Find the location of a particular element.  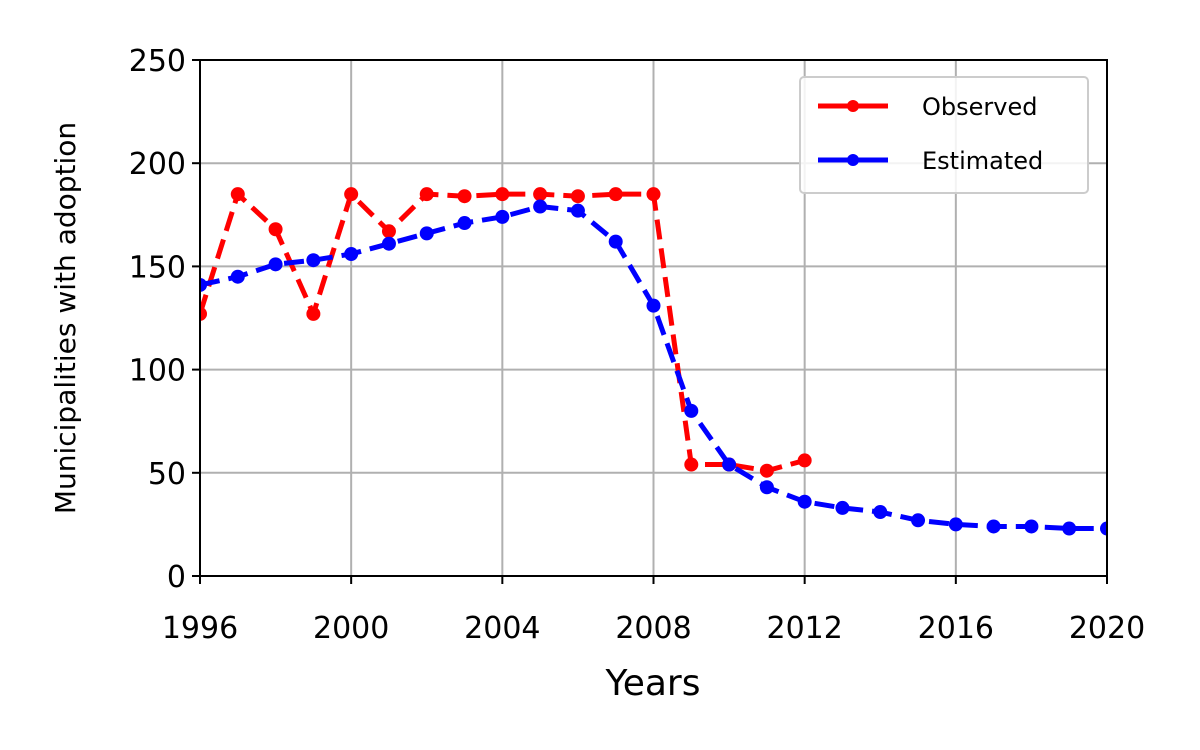

x-tick-label: 2016 is located at coordinates (956, 628).